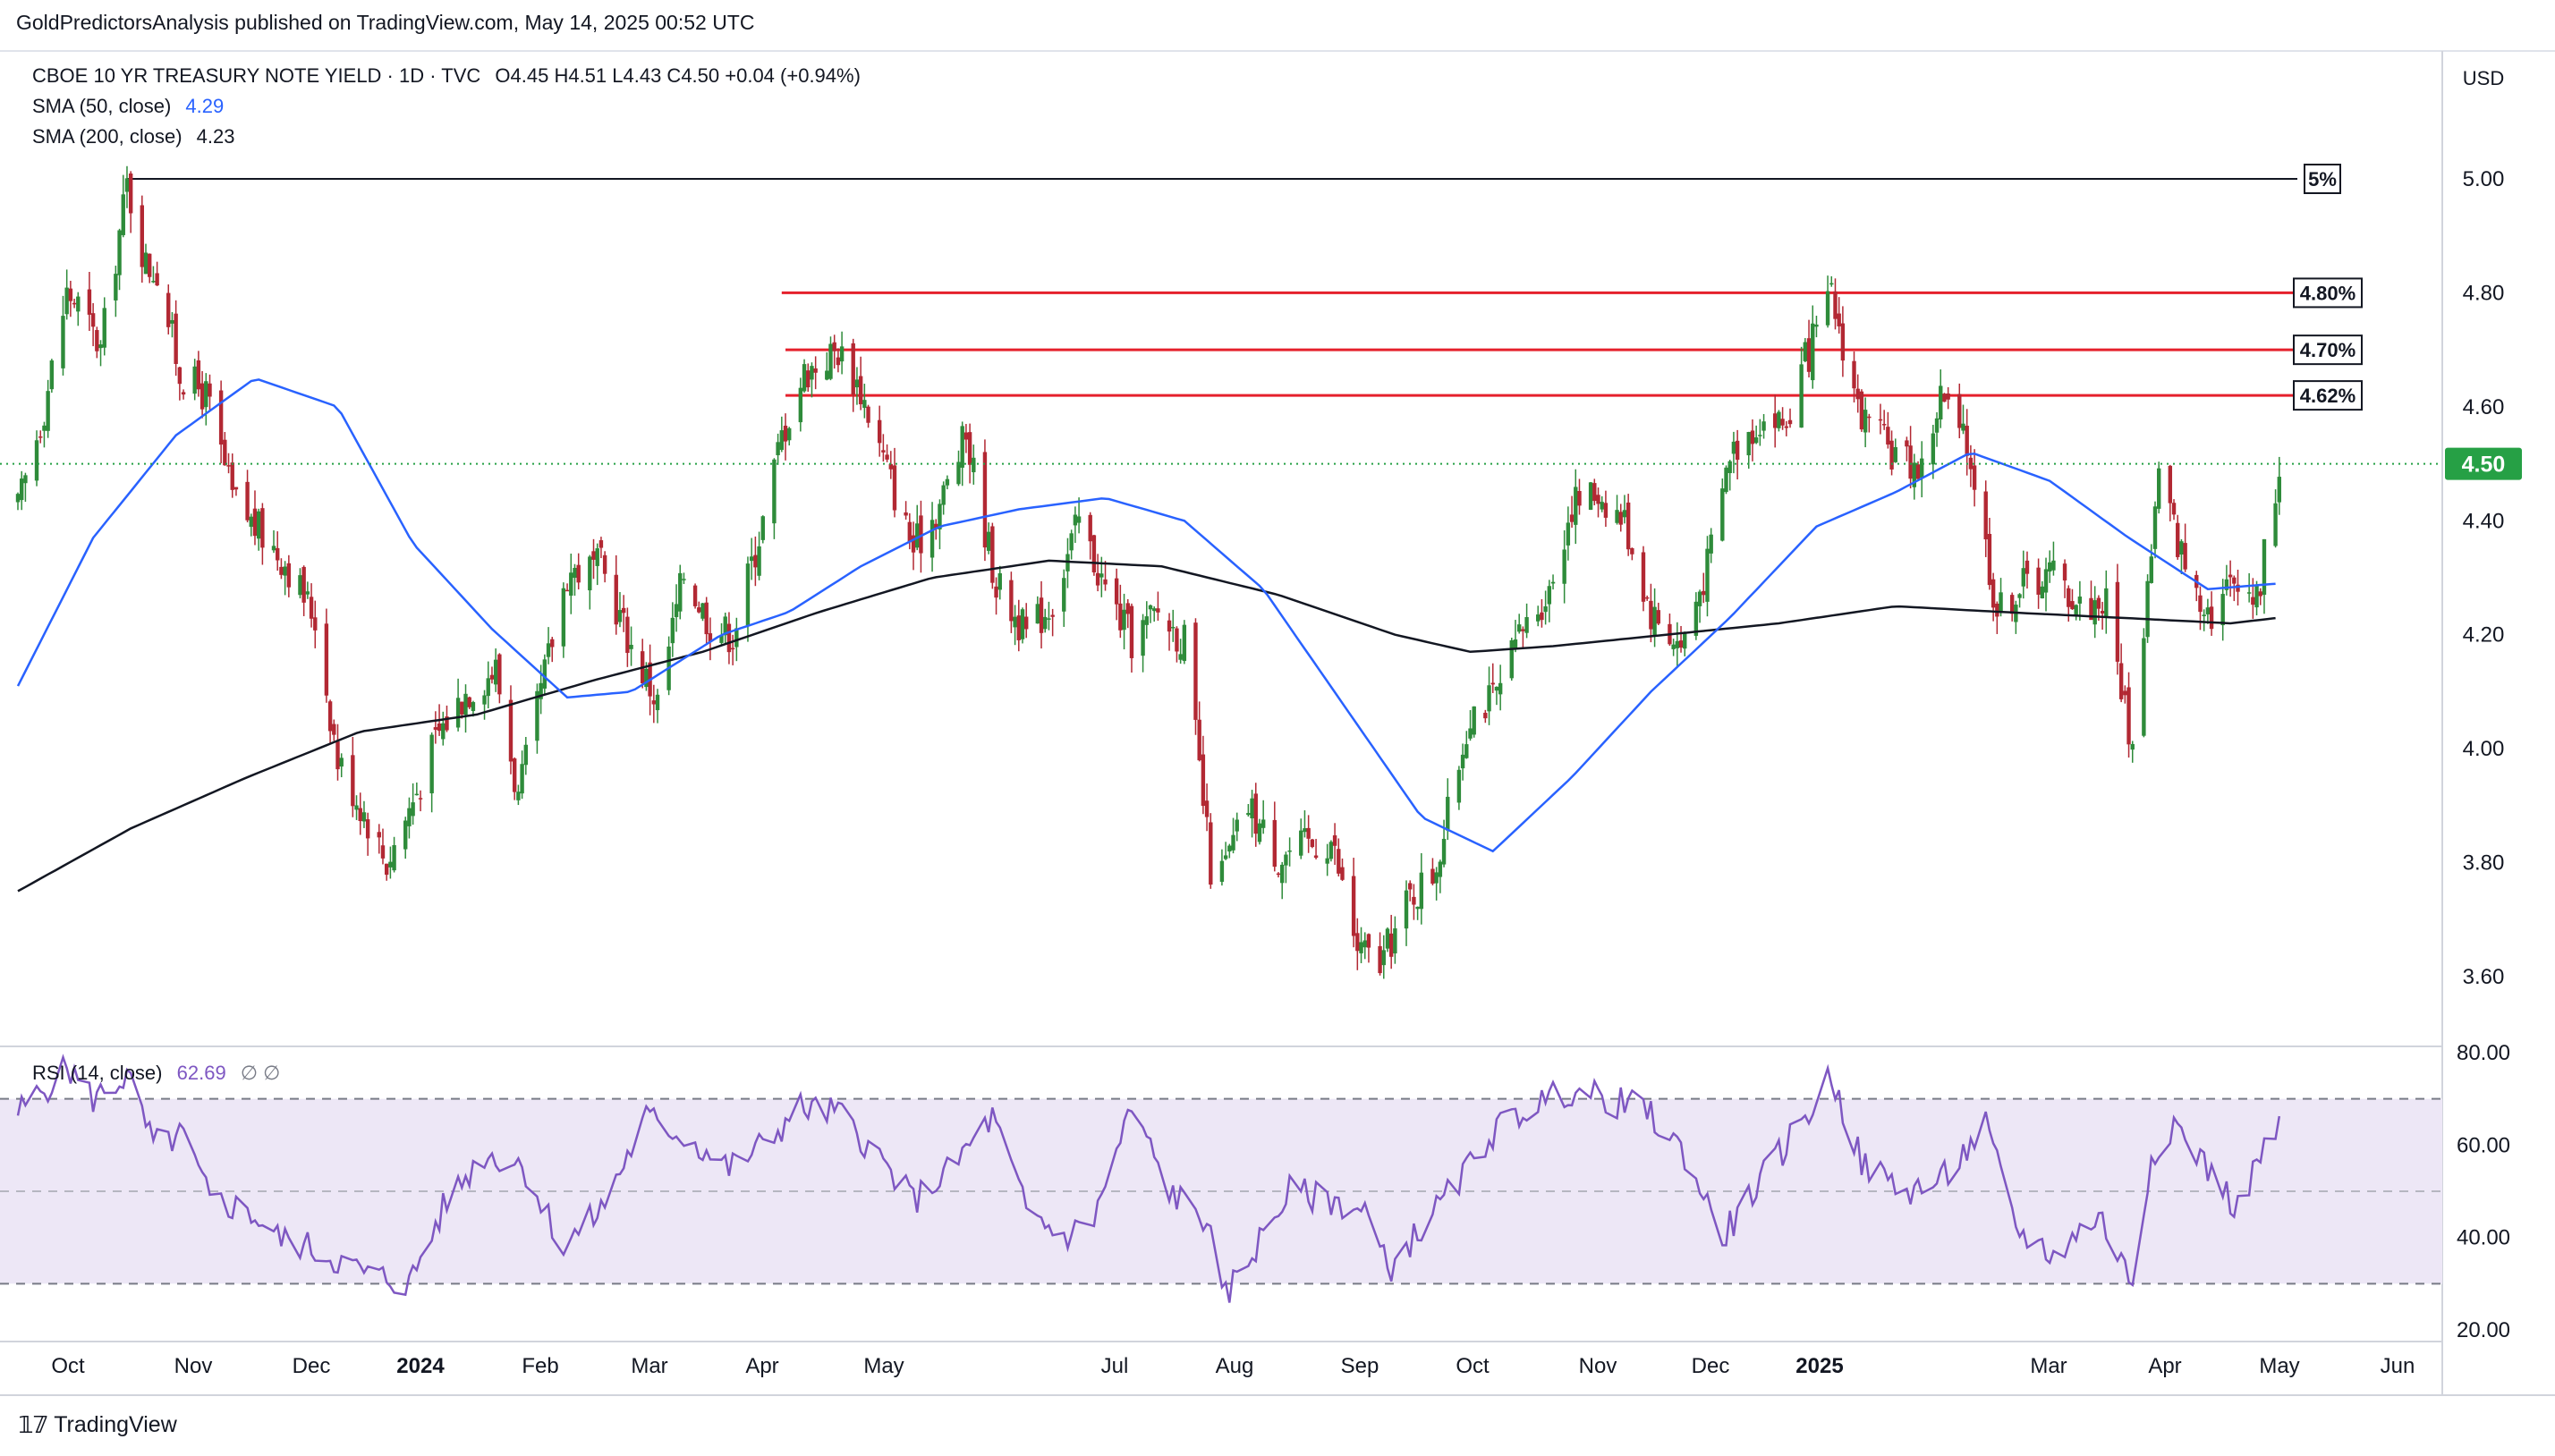  What do you see at coordinates (2484, 407) in the screenshot?
I see `price-tick-label: 4.60` at bounding box center [2484, 407].